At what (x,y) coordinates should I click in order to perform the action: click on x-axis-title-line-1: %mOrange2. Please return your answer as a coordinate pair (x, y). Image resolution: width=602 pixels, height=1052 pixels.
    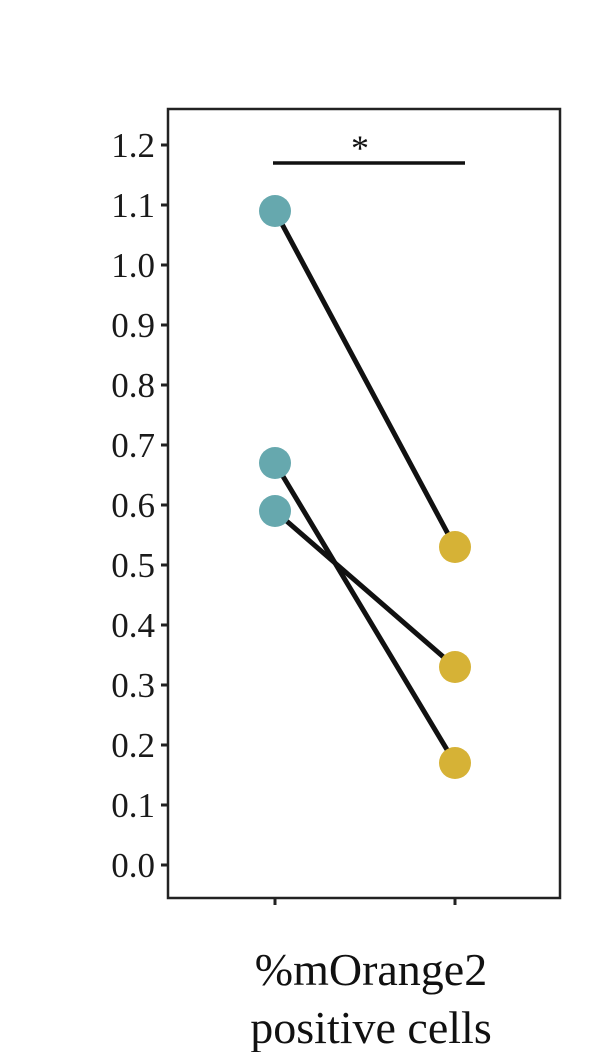
    Looking at the image, I should click on (371, 969).